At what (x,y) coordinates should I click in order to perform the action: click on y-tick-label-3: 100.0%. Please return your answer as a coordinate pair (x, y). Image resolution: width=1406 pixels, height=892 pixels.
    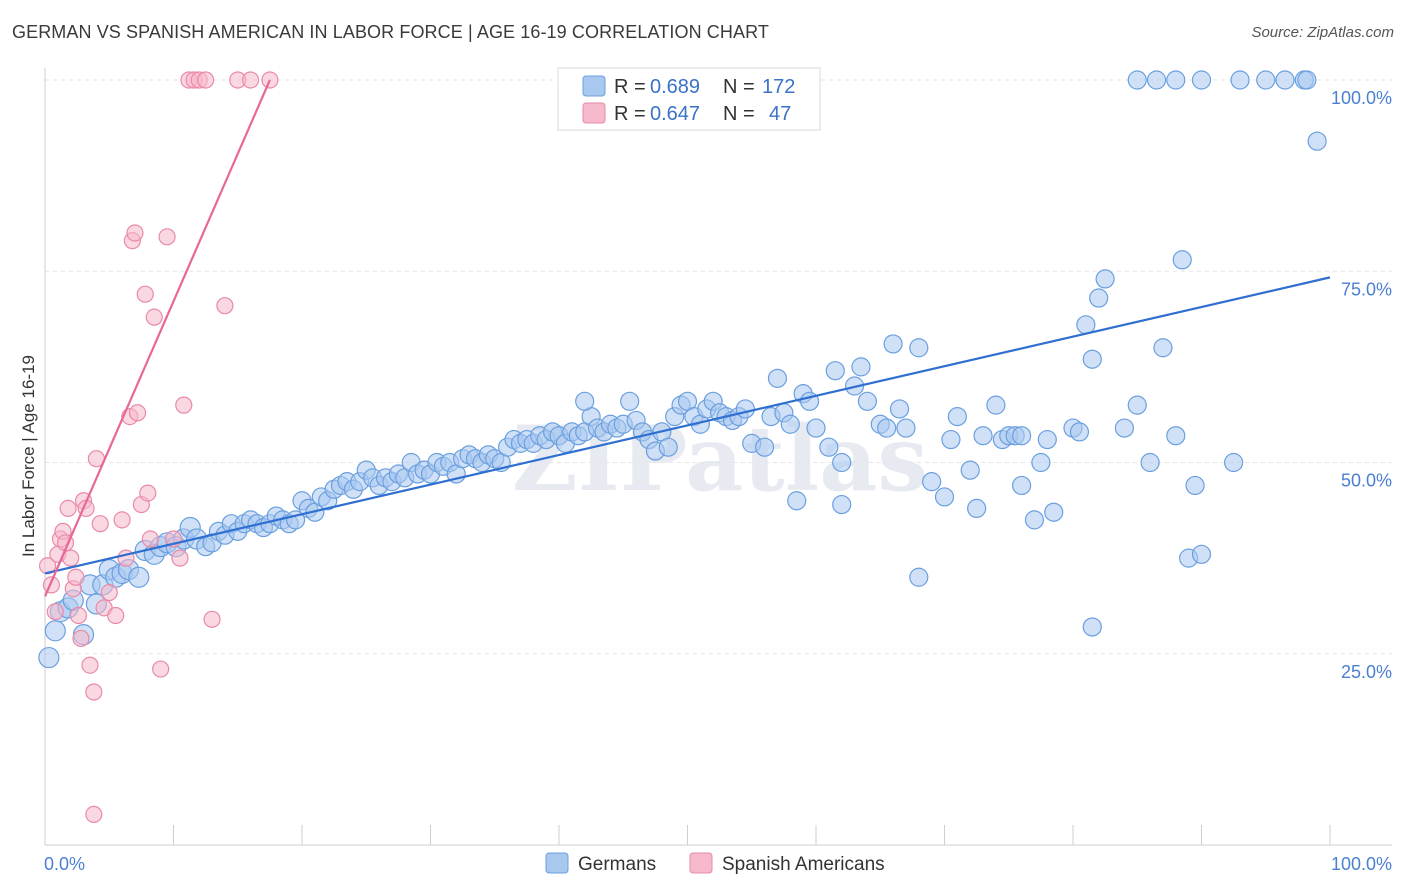
    Looking at the image, I should click on (1361, 98).